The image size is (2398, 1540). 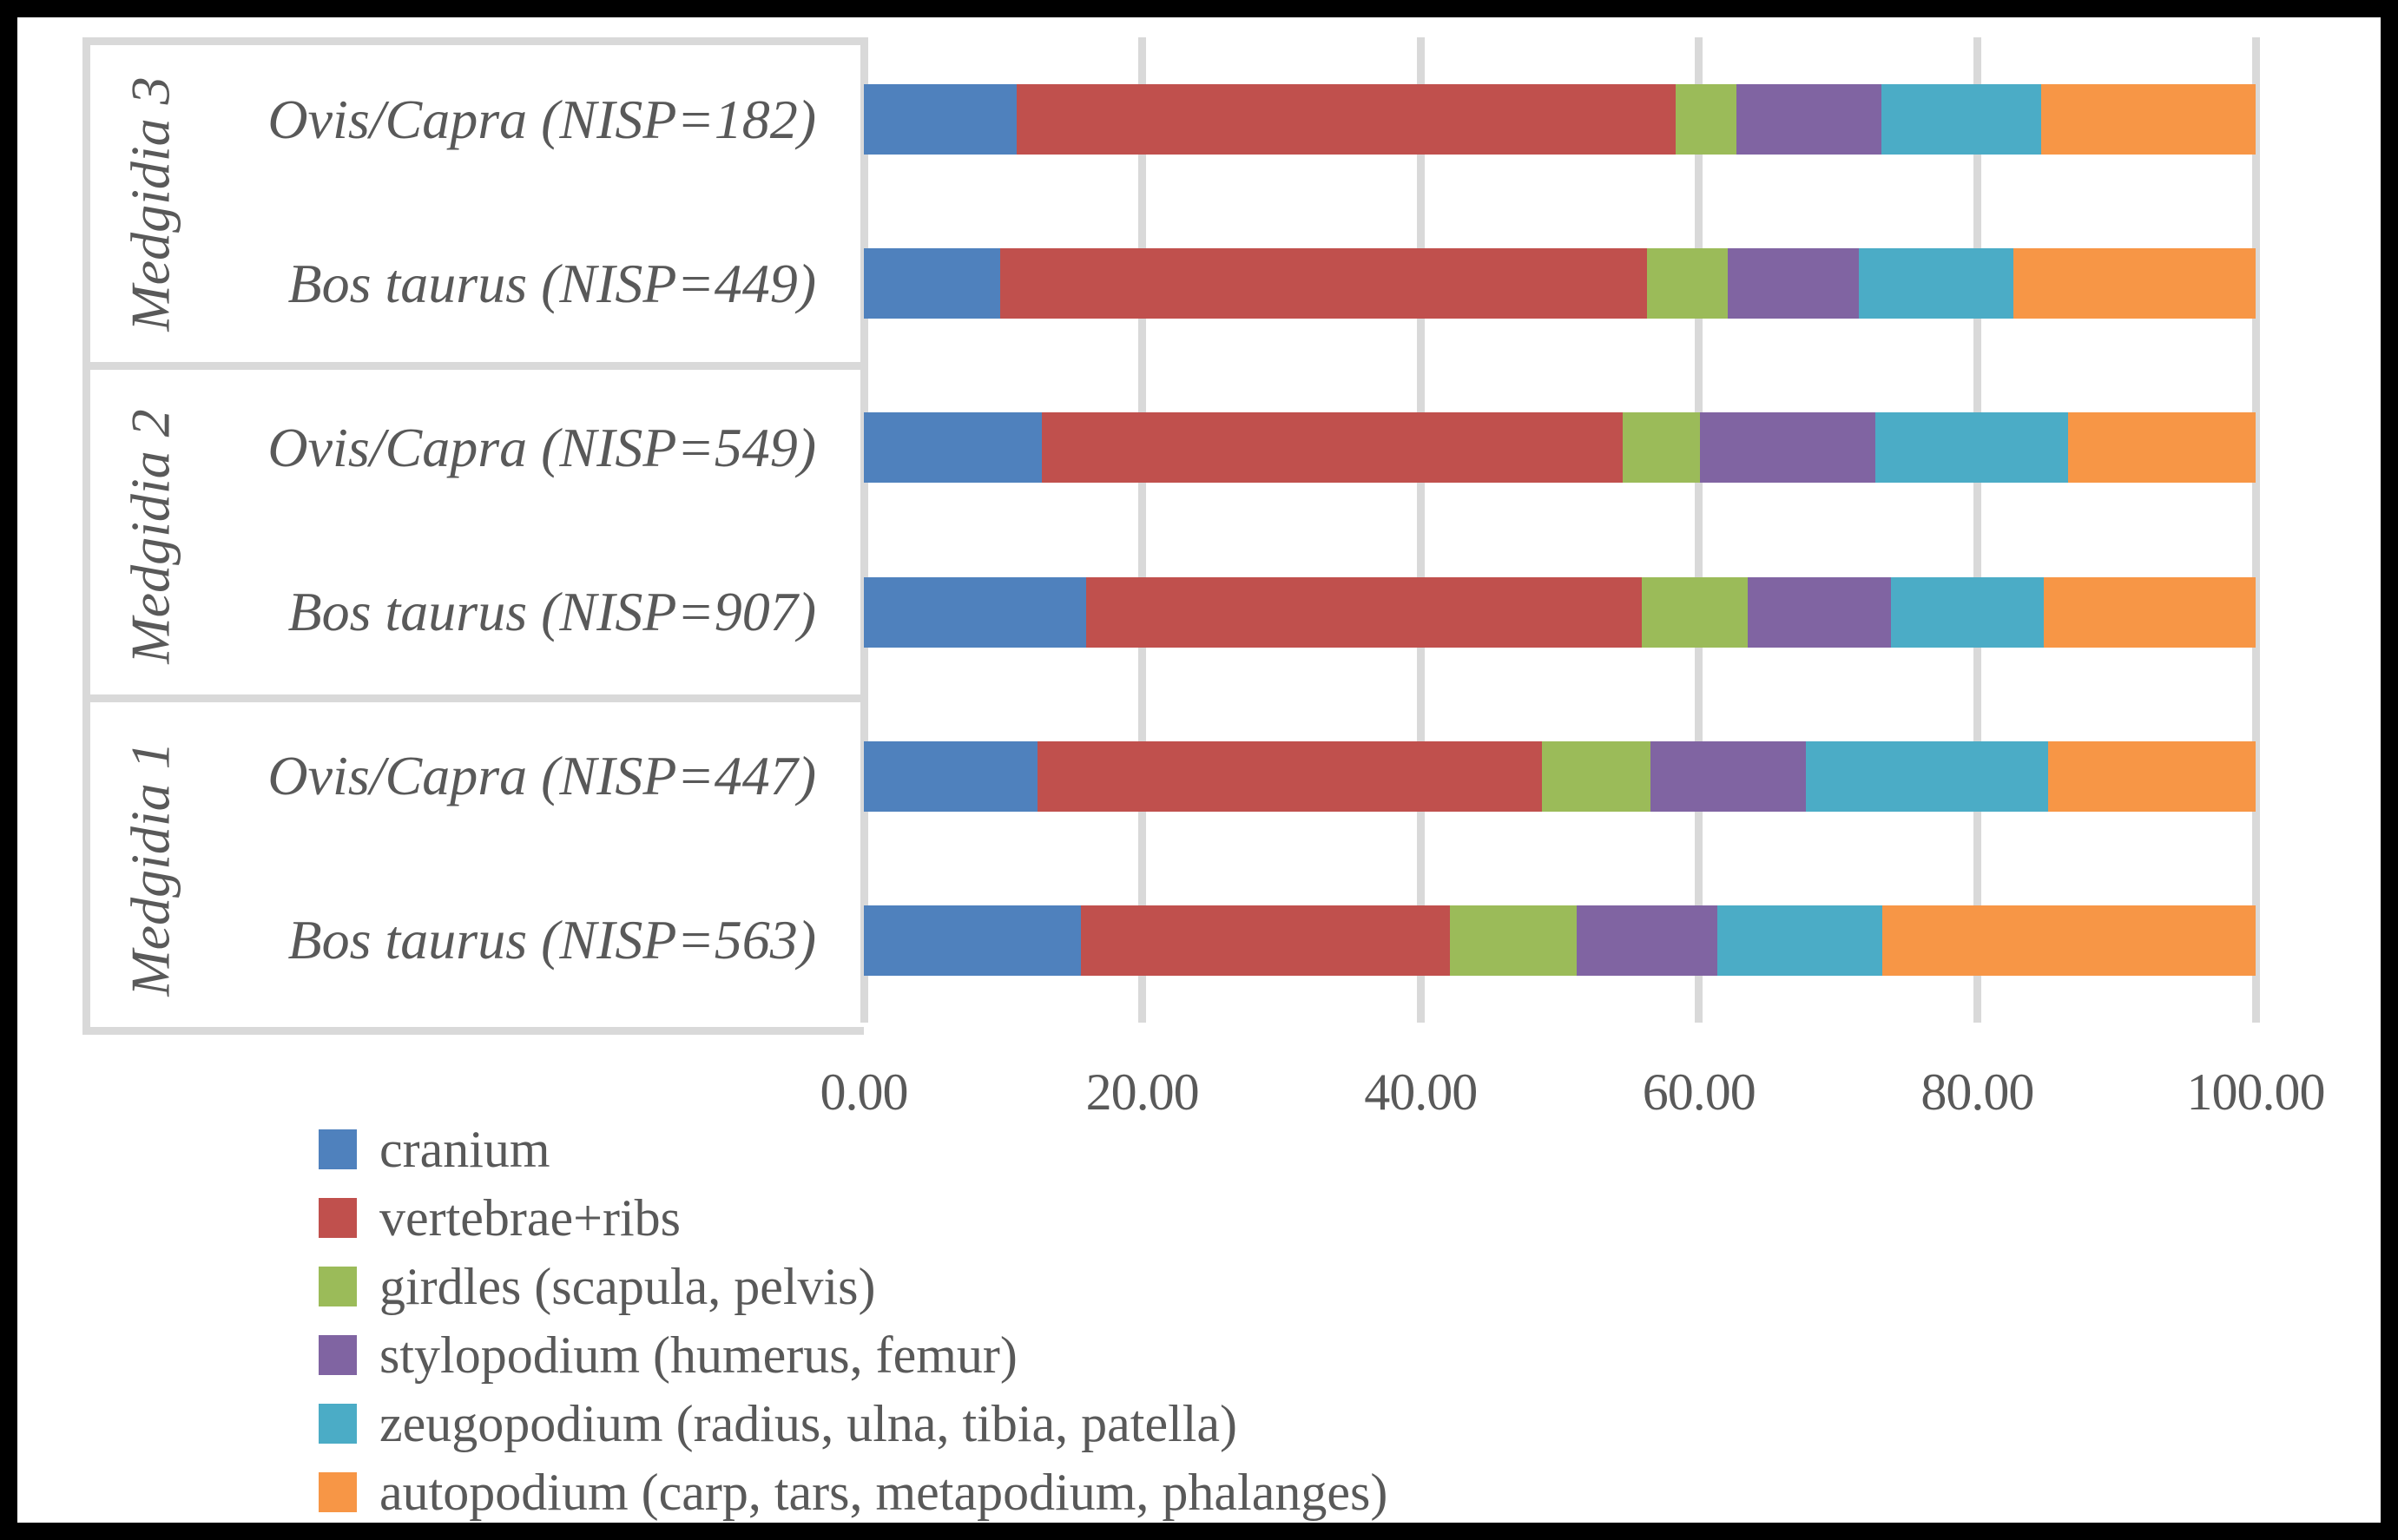 What do you see at coordinates (627, 1286) in the screenshot?
I see `legend-label: girdles (scapula, pelvis)` at bounding box center [627, 1286].